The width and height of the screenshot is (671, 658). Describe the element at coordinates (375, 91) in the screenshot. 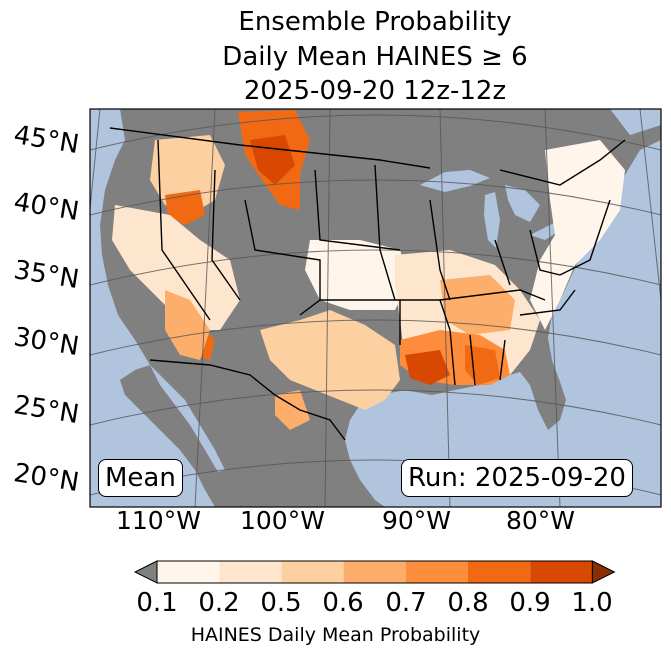

I see `title-line-3: 2025-09-20 12z-12z` at that location.